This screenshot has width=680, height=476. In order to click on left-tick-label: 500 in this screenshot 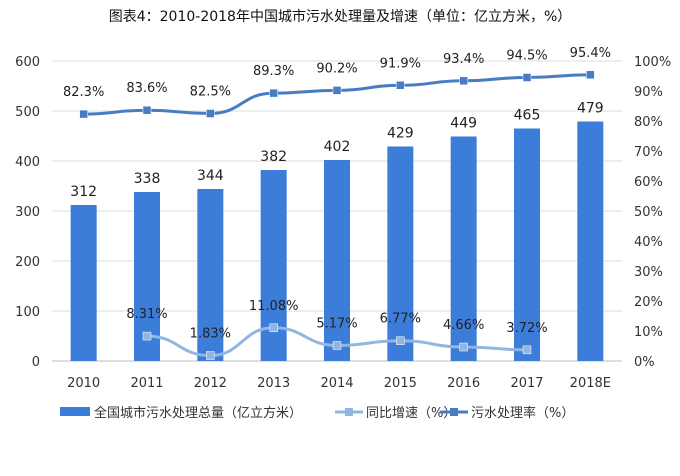, I will do `click(27, 112)`.